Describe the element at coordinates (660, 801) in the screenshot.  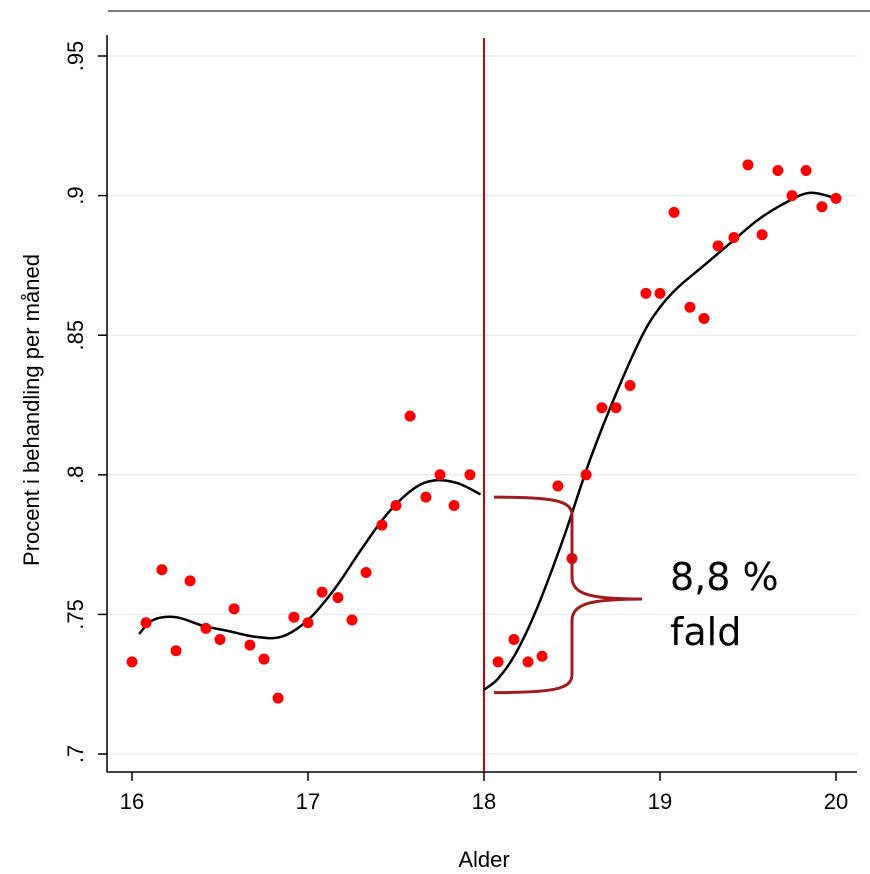
I see `x-tick-label: 19` at that location.